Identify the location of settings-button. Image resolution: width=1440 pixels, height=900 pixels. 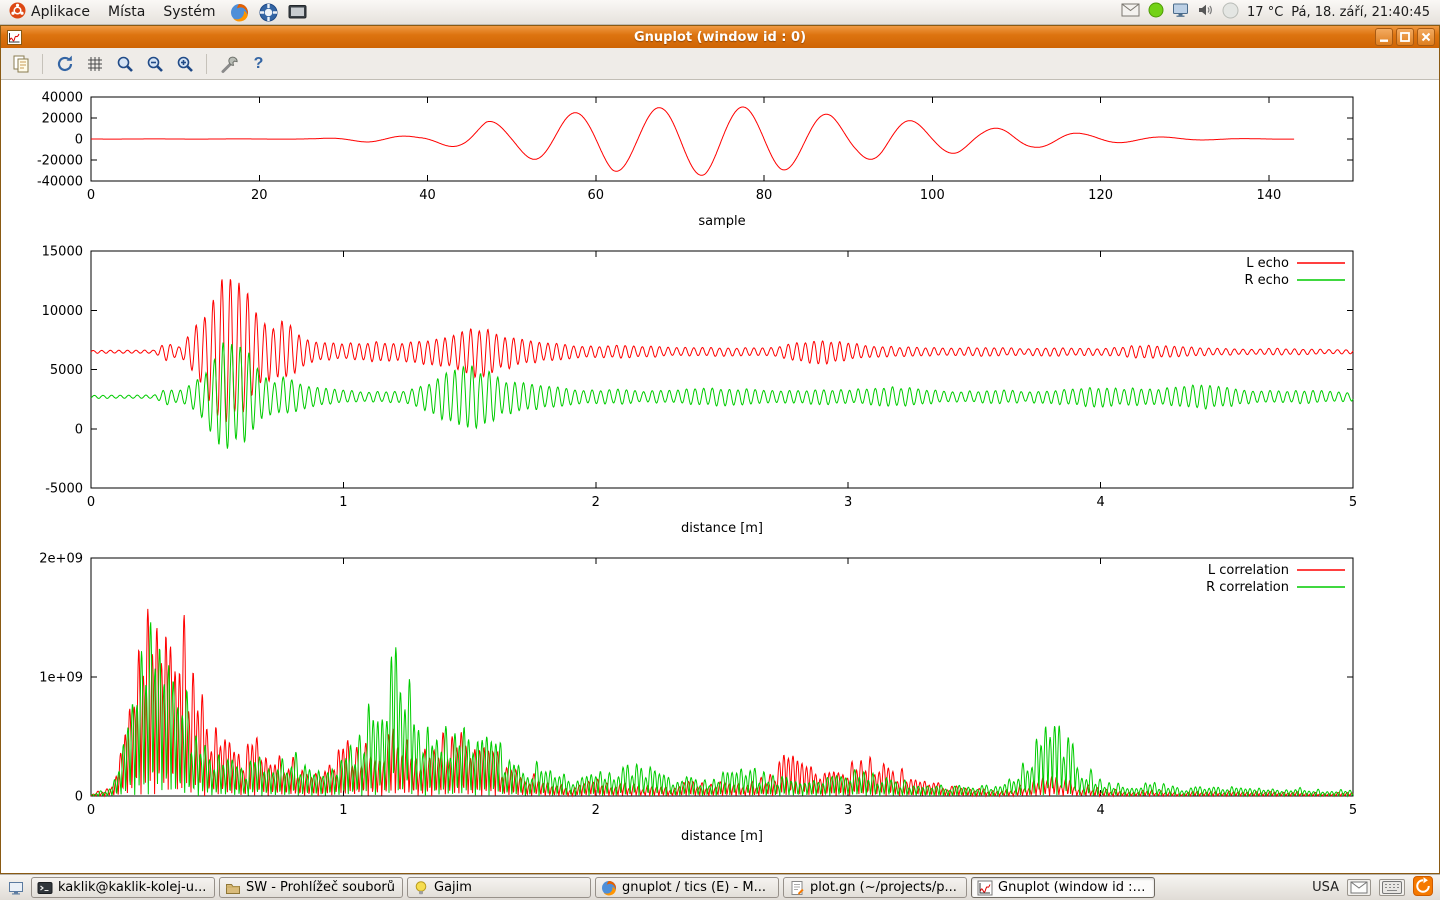
(228, 63).